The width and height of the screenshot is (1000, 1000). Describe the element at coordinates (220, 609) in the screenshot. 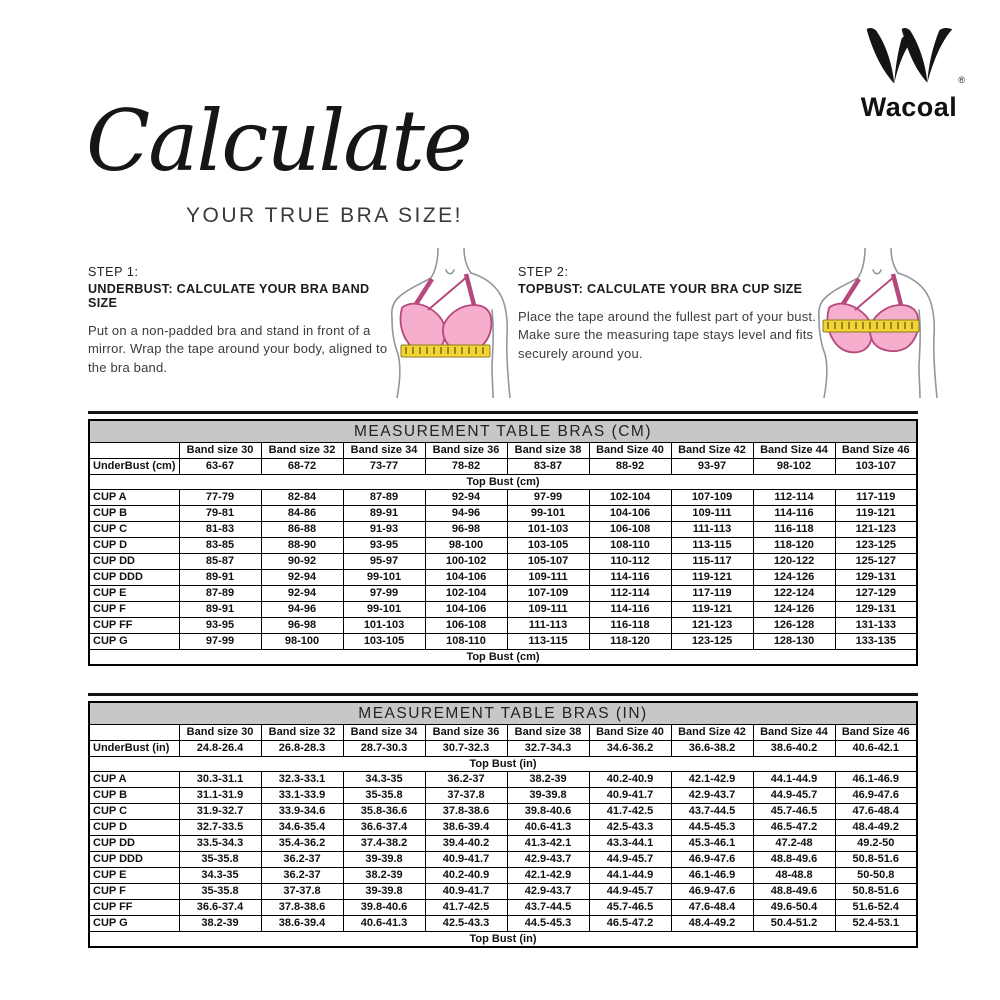

I see `cup-value: 89-91` at that location.